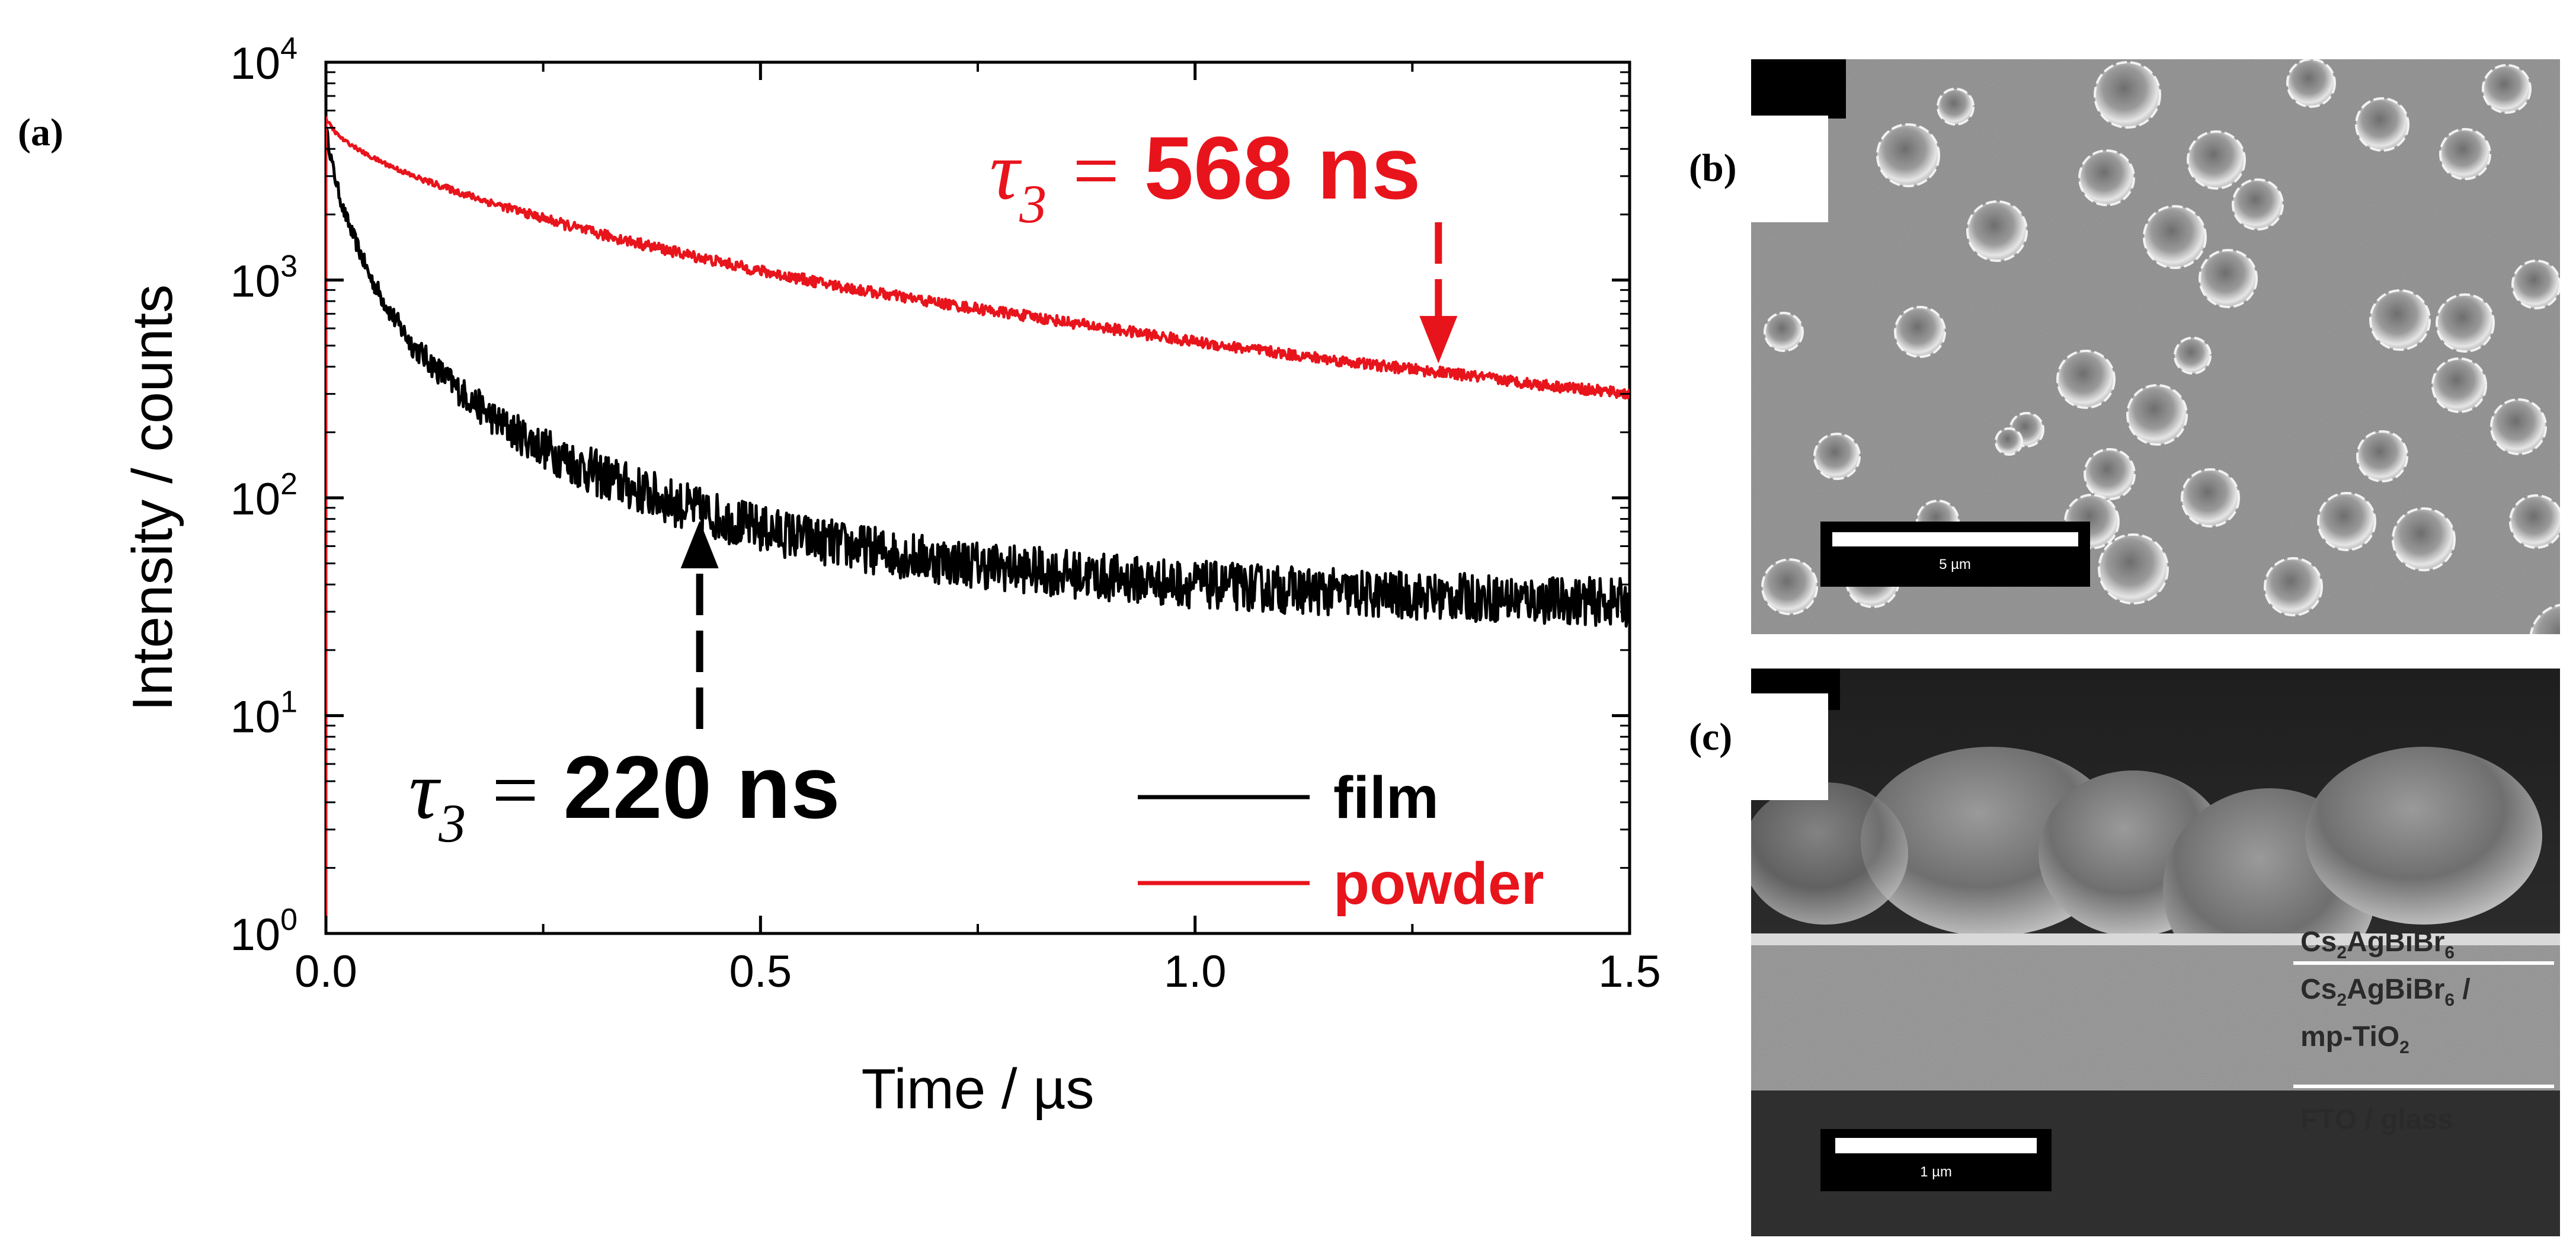 This screenshot has height=1260, width=2576. I want to click on y-tick-label: 10³, so click(264, 279).